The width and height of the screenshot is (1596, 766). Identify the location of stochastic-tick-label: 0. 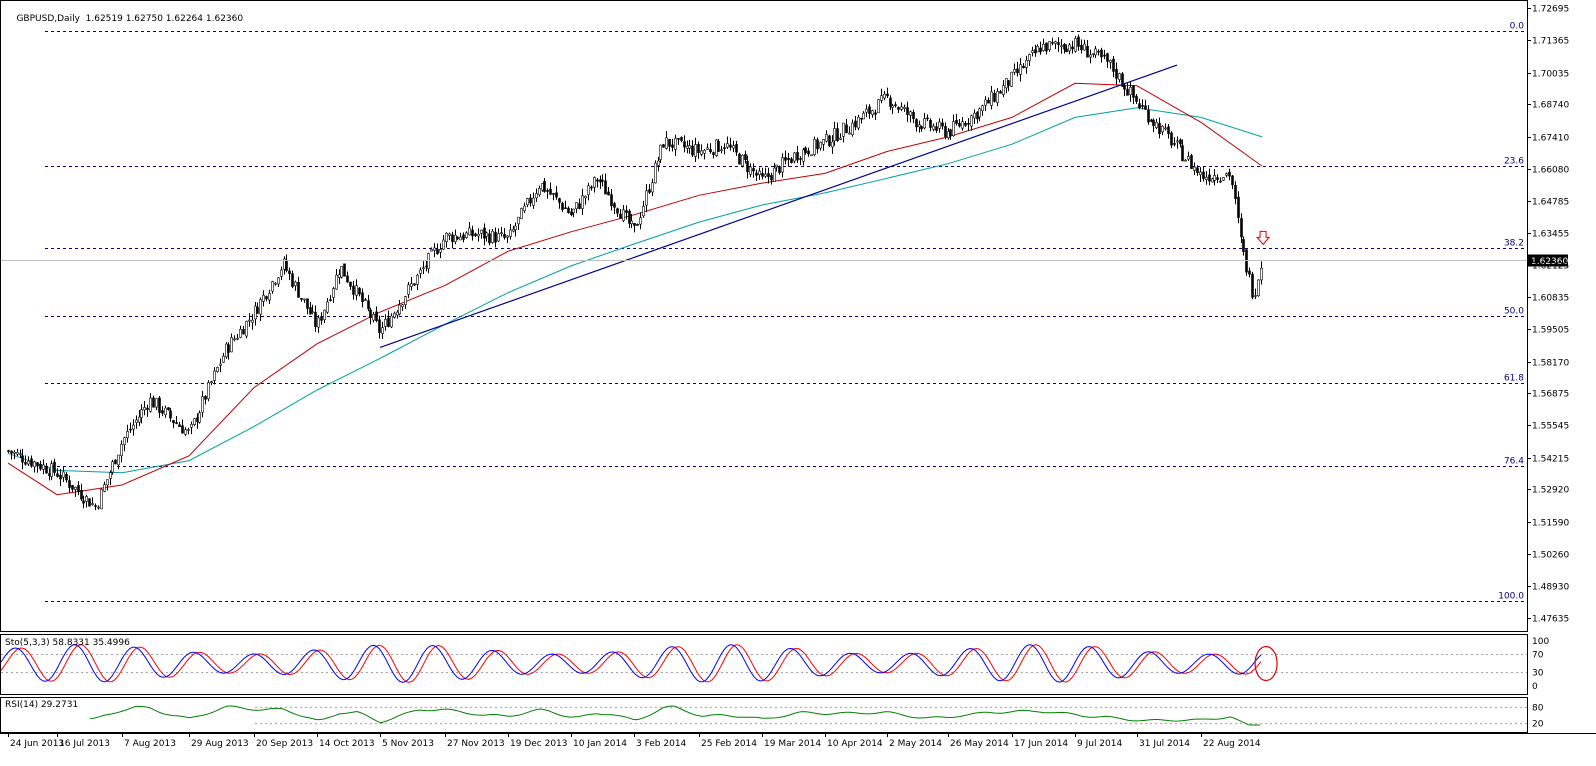
(1535, 687).